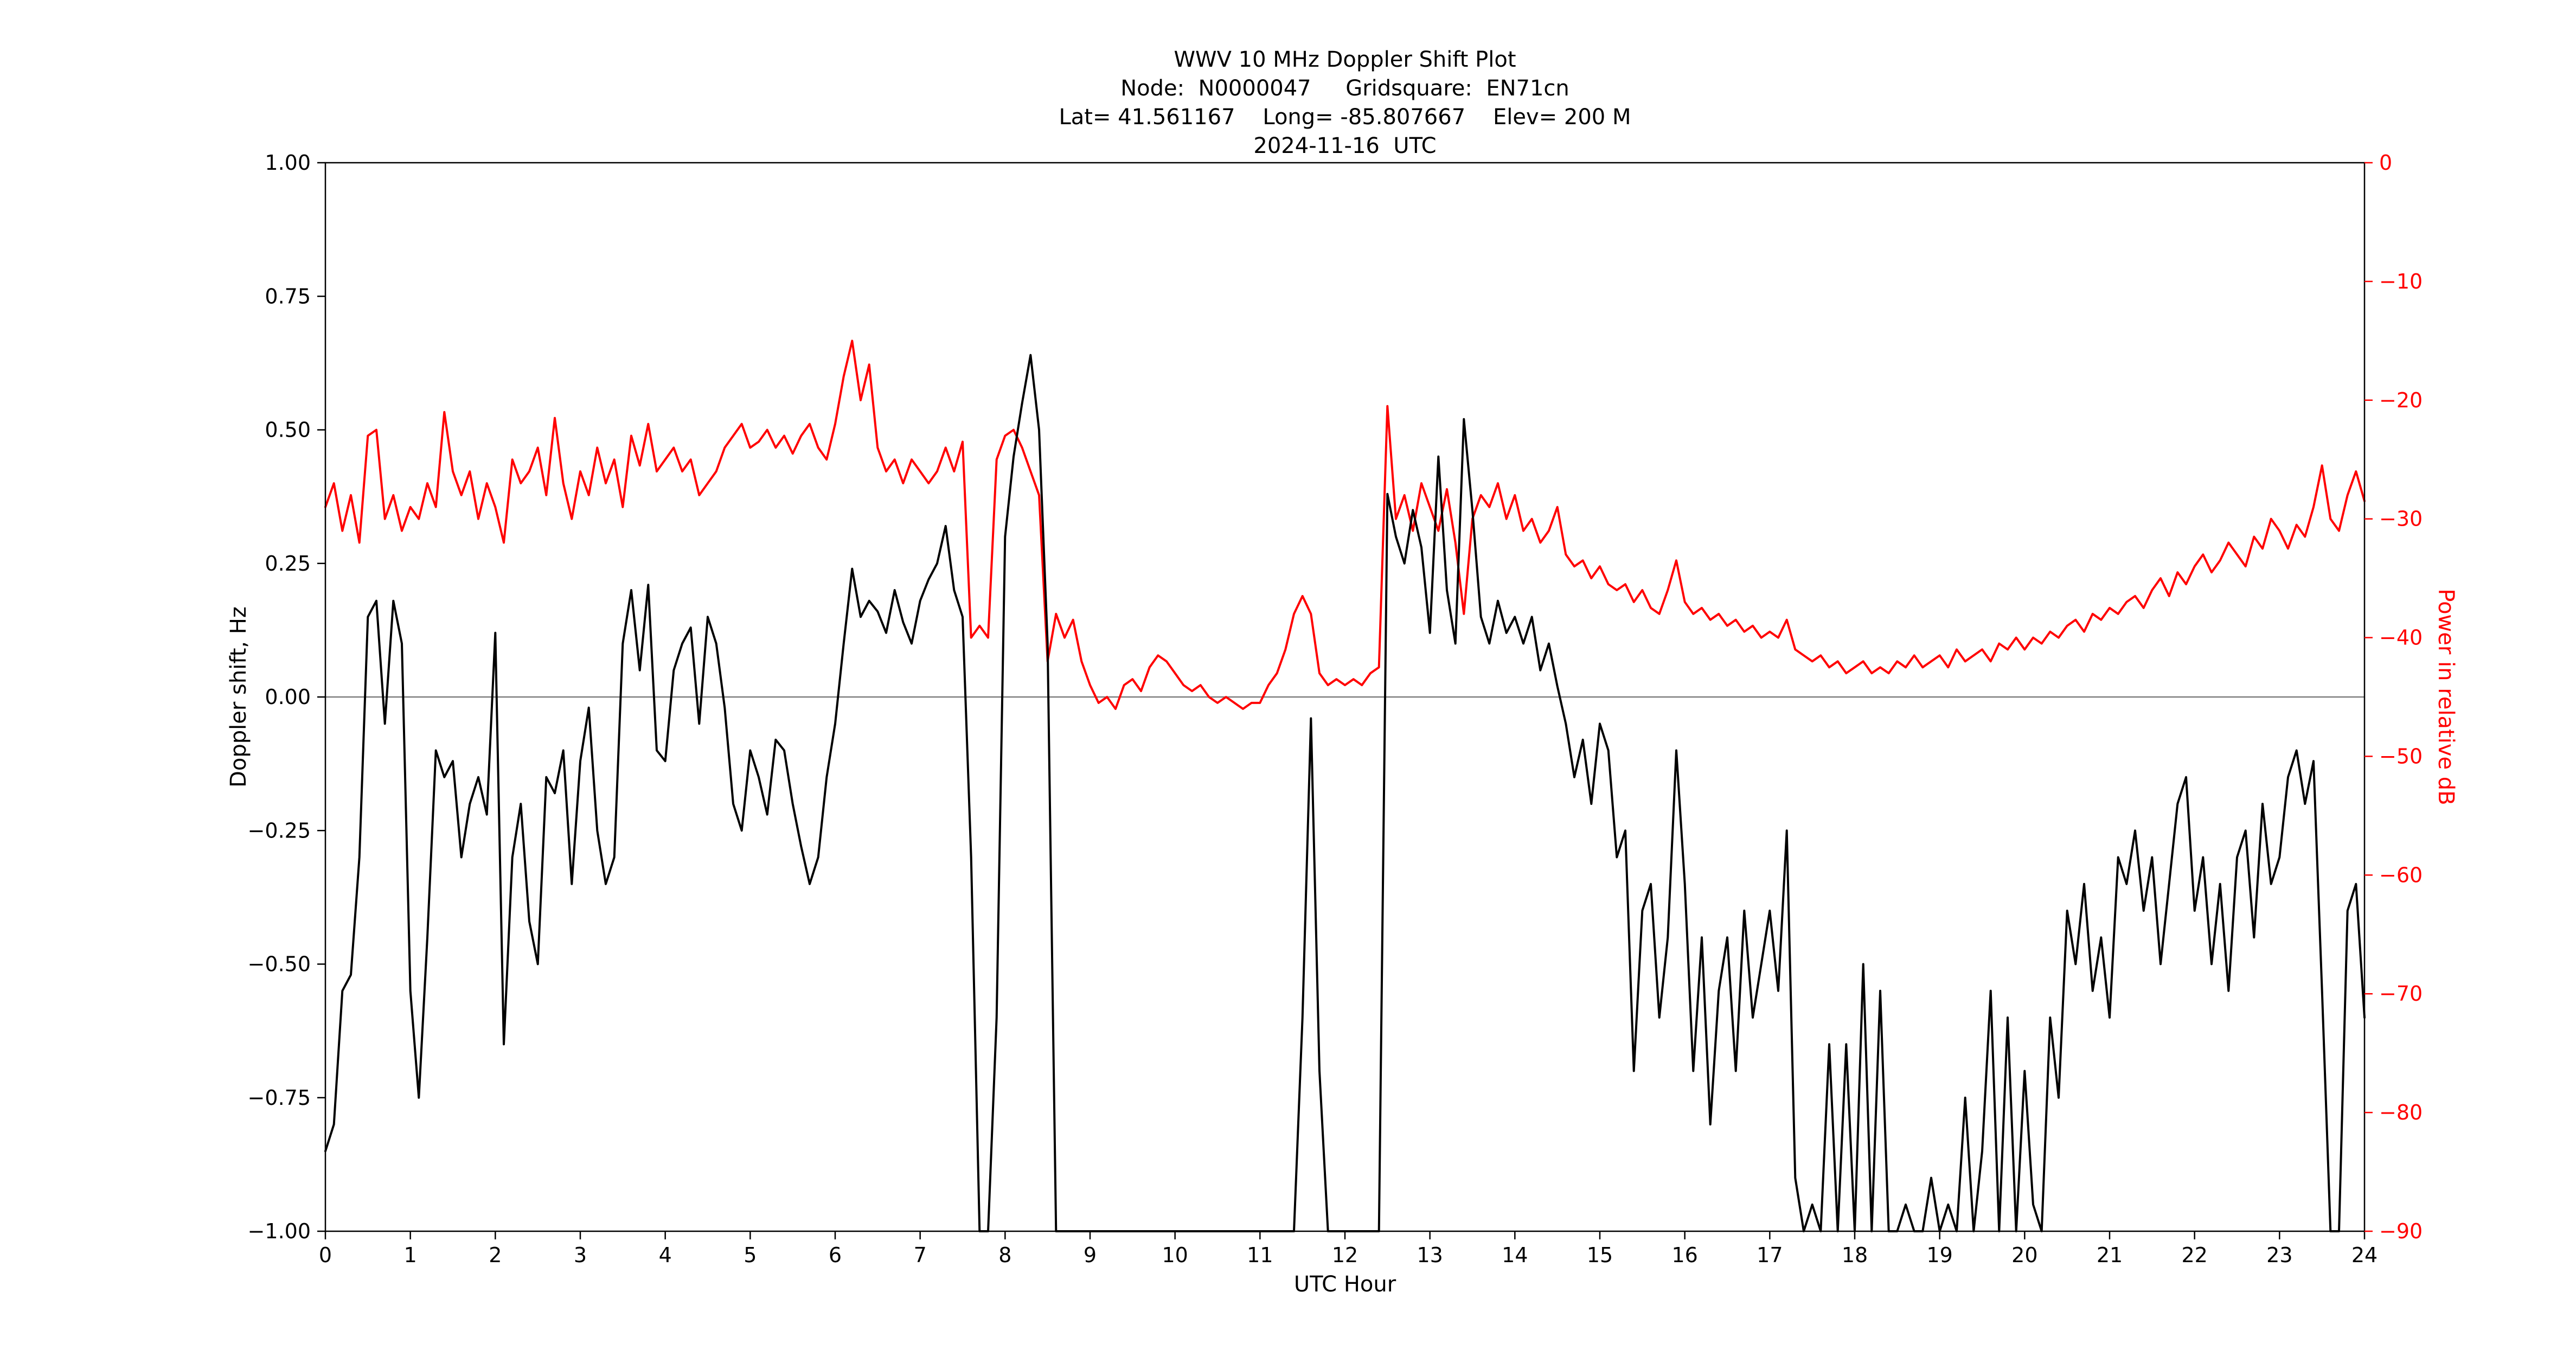  I want to click on x-tick-label: 18, so click(1855, 1255).